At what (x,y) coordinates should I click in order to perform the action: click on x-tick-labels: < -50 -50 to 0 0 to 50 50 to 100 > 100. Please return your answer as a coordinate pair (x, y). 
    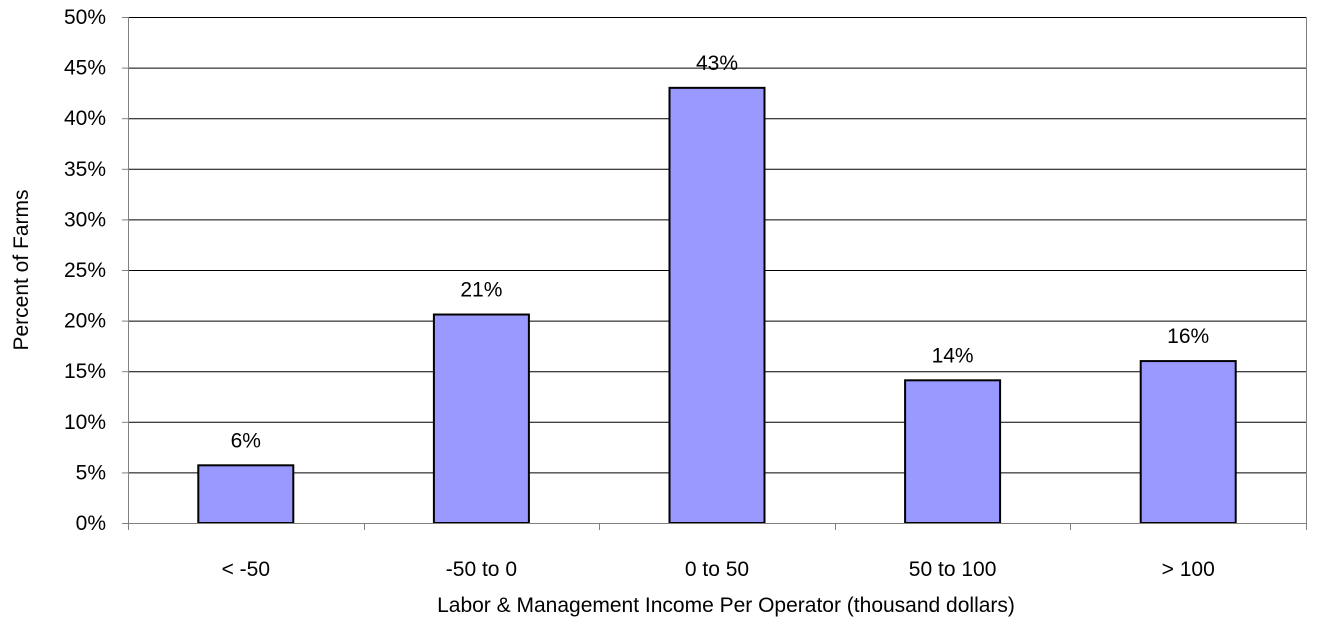
    Looking at the image, I should click on (718, 569).